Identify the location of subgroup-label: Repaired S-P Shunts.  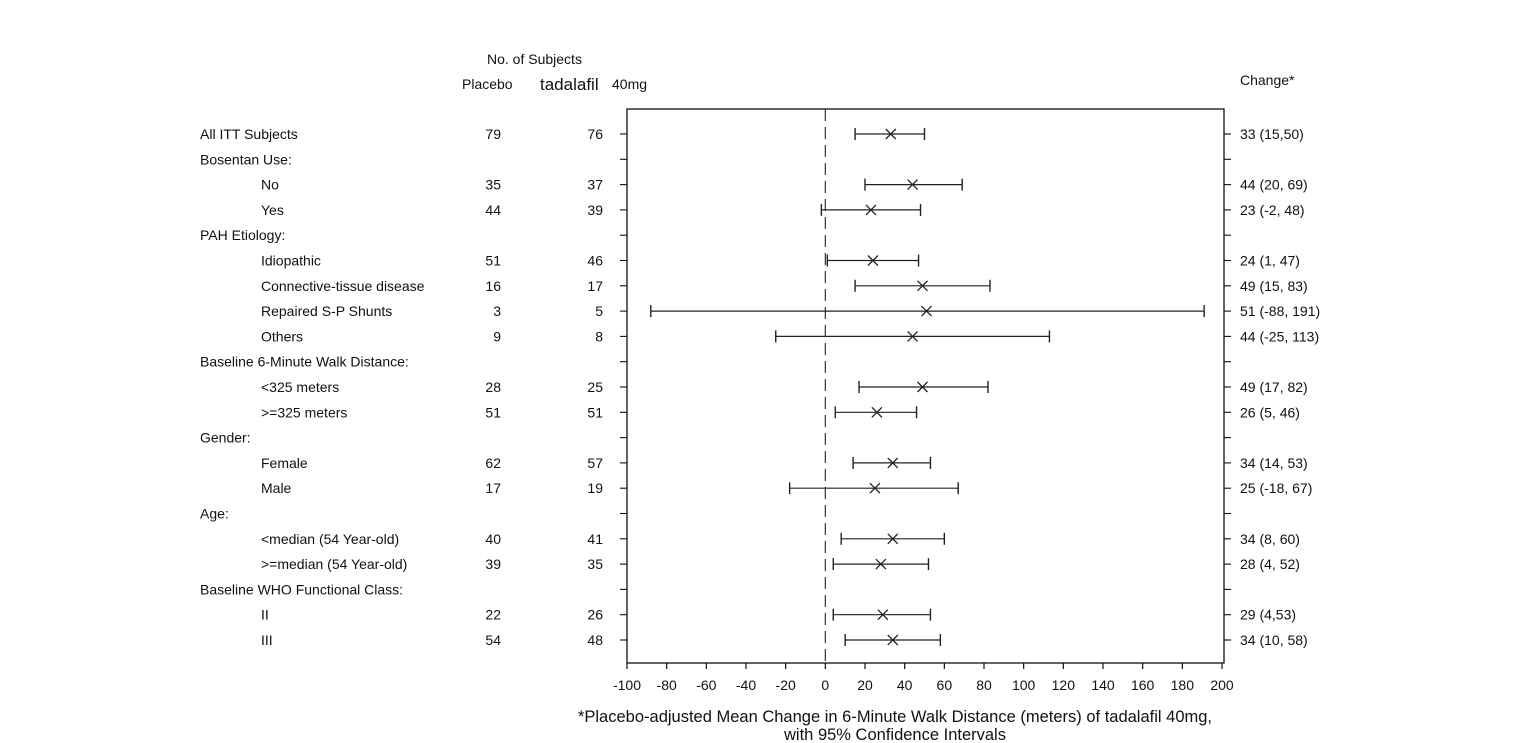
(326, 311).